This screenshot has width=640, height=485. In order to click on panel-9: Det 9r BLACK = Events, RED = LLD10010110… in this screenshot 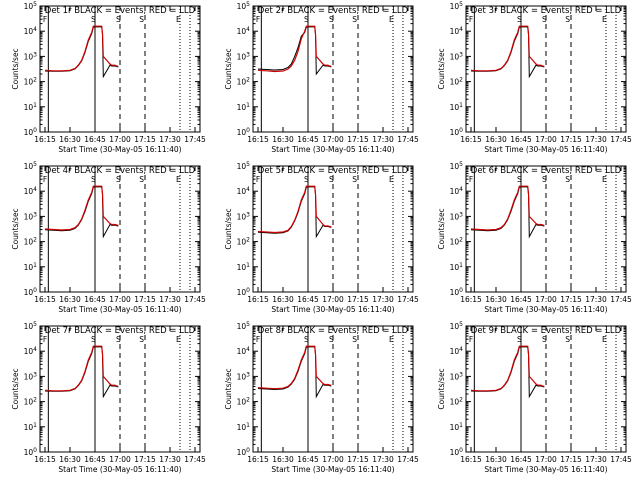, I will do `click(534, 397)`.